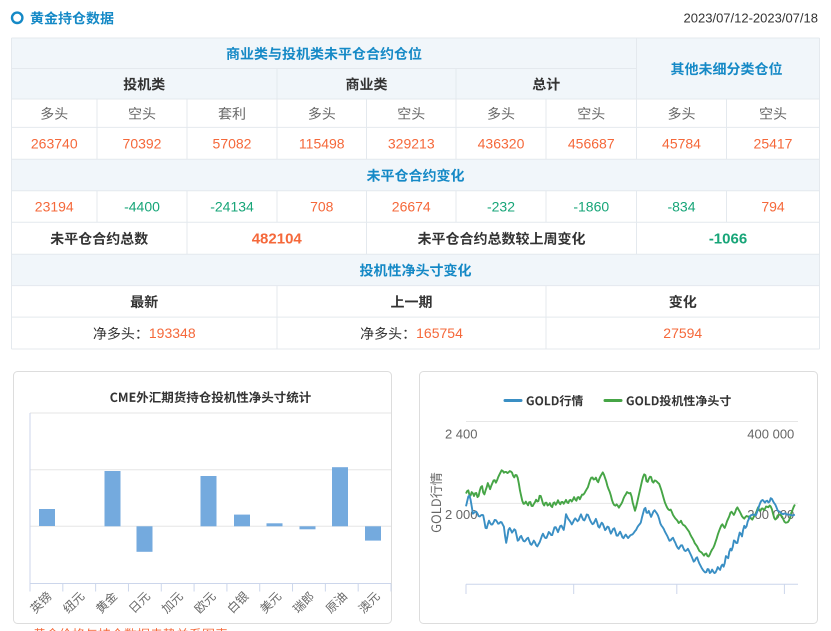  Describe the element at coordinates (770, 434) in the screenshot. I see `svg-text: 400 000` at that location.